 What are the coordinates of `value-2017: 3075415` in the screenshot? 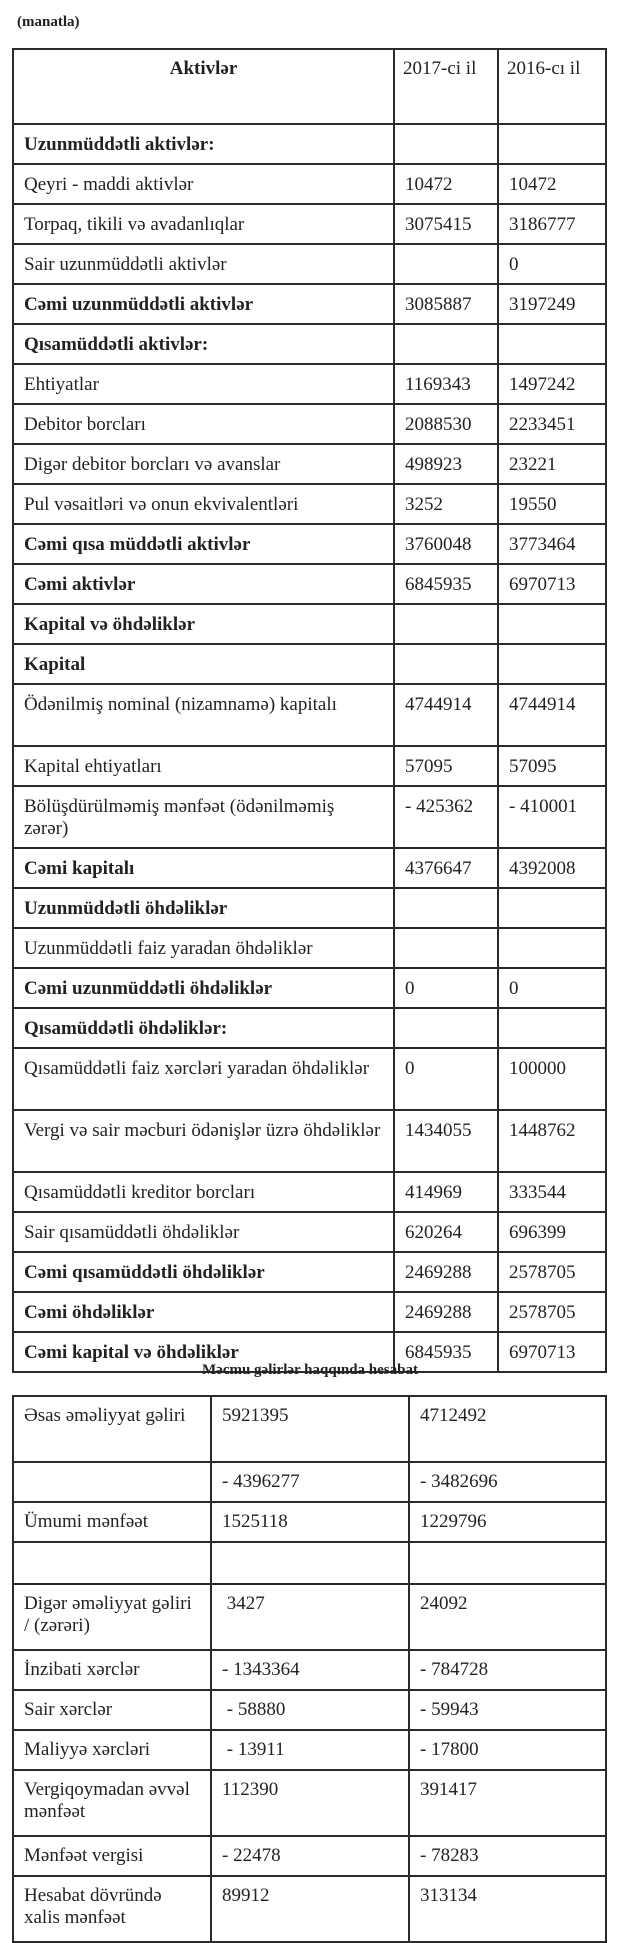 It's located at (446, 224).